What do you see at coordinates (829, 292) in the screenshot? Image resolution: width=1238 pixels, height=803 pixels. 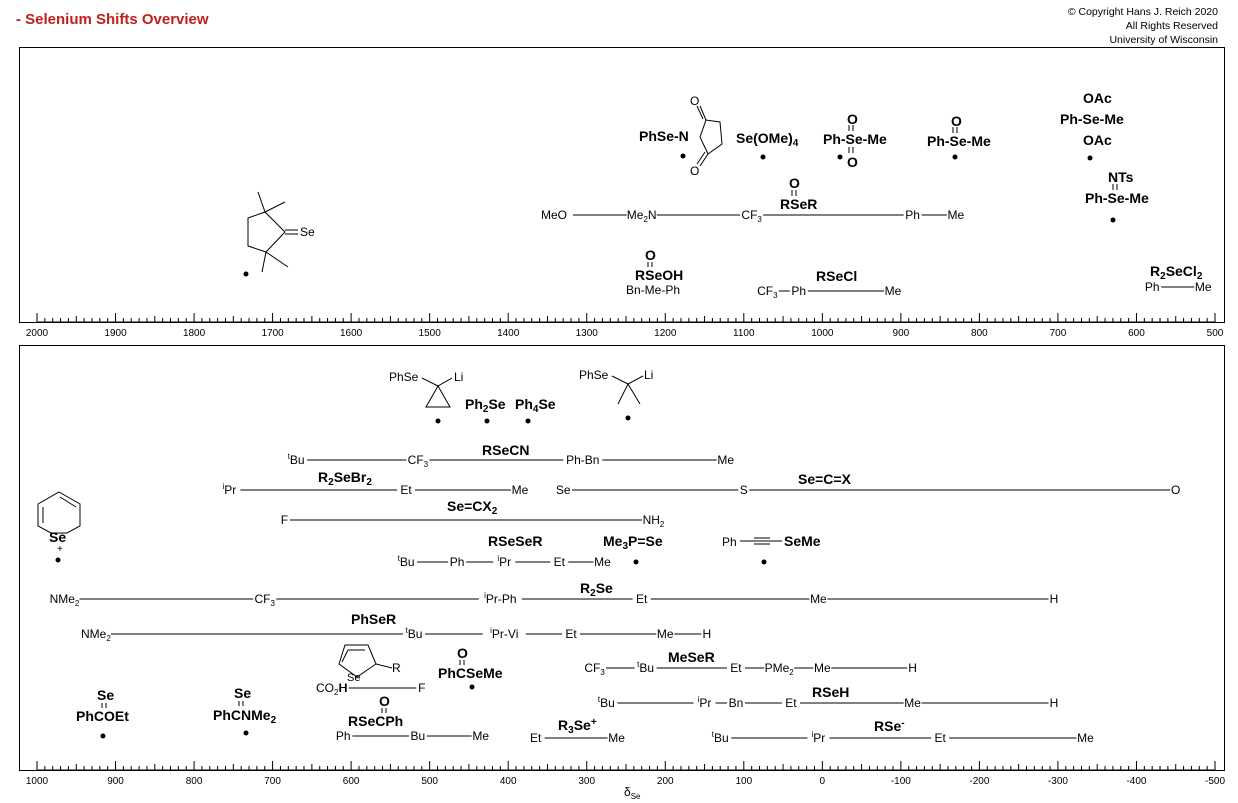 I see `rsecl-row: CF3 Ph Me` at bounding box center [829, 292].